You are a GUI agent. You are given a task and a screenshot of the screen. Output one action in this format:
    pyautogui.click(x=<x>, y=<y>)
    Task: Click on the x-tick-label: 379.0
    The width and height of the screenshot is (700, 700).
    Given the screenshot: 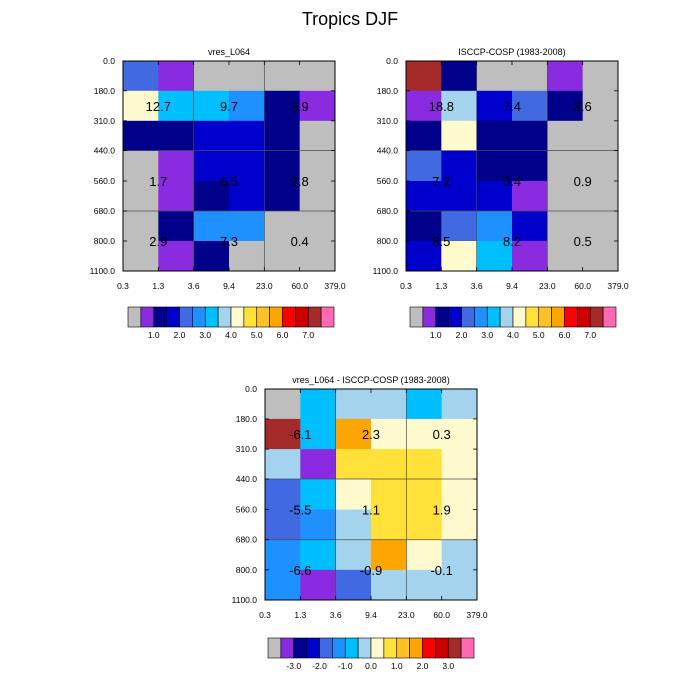 What is the action you would take?
    pyautogui.click(x=477, y=615)
    